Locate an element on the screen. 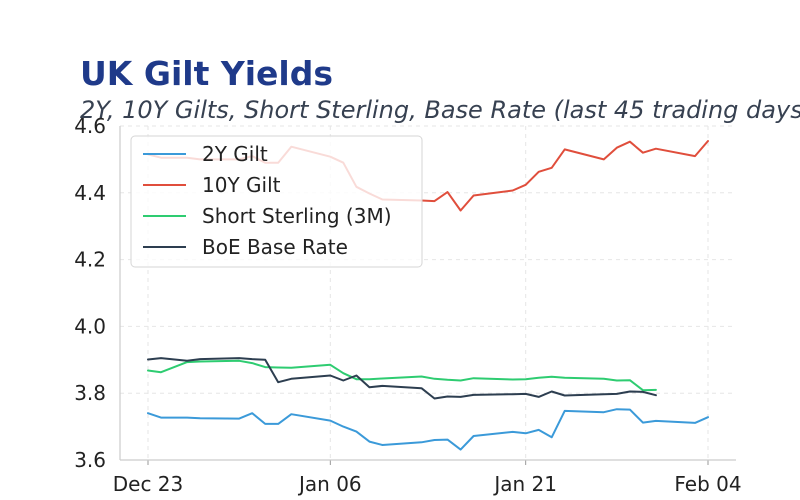  x-tick-label: Jan 06 is located at coordinates (329, 484).